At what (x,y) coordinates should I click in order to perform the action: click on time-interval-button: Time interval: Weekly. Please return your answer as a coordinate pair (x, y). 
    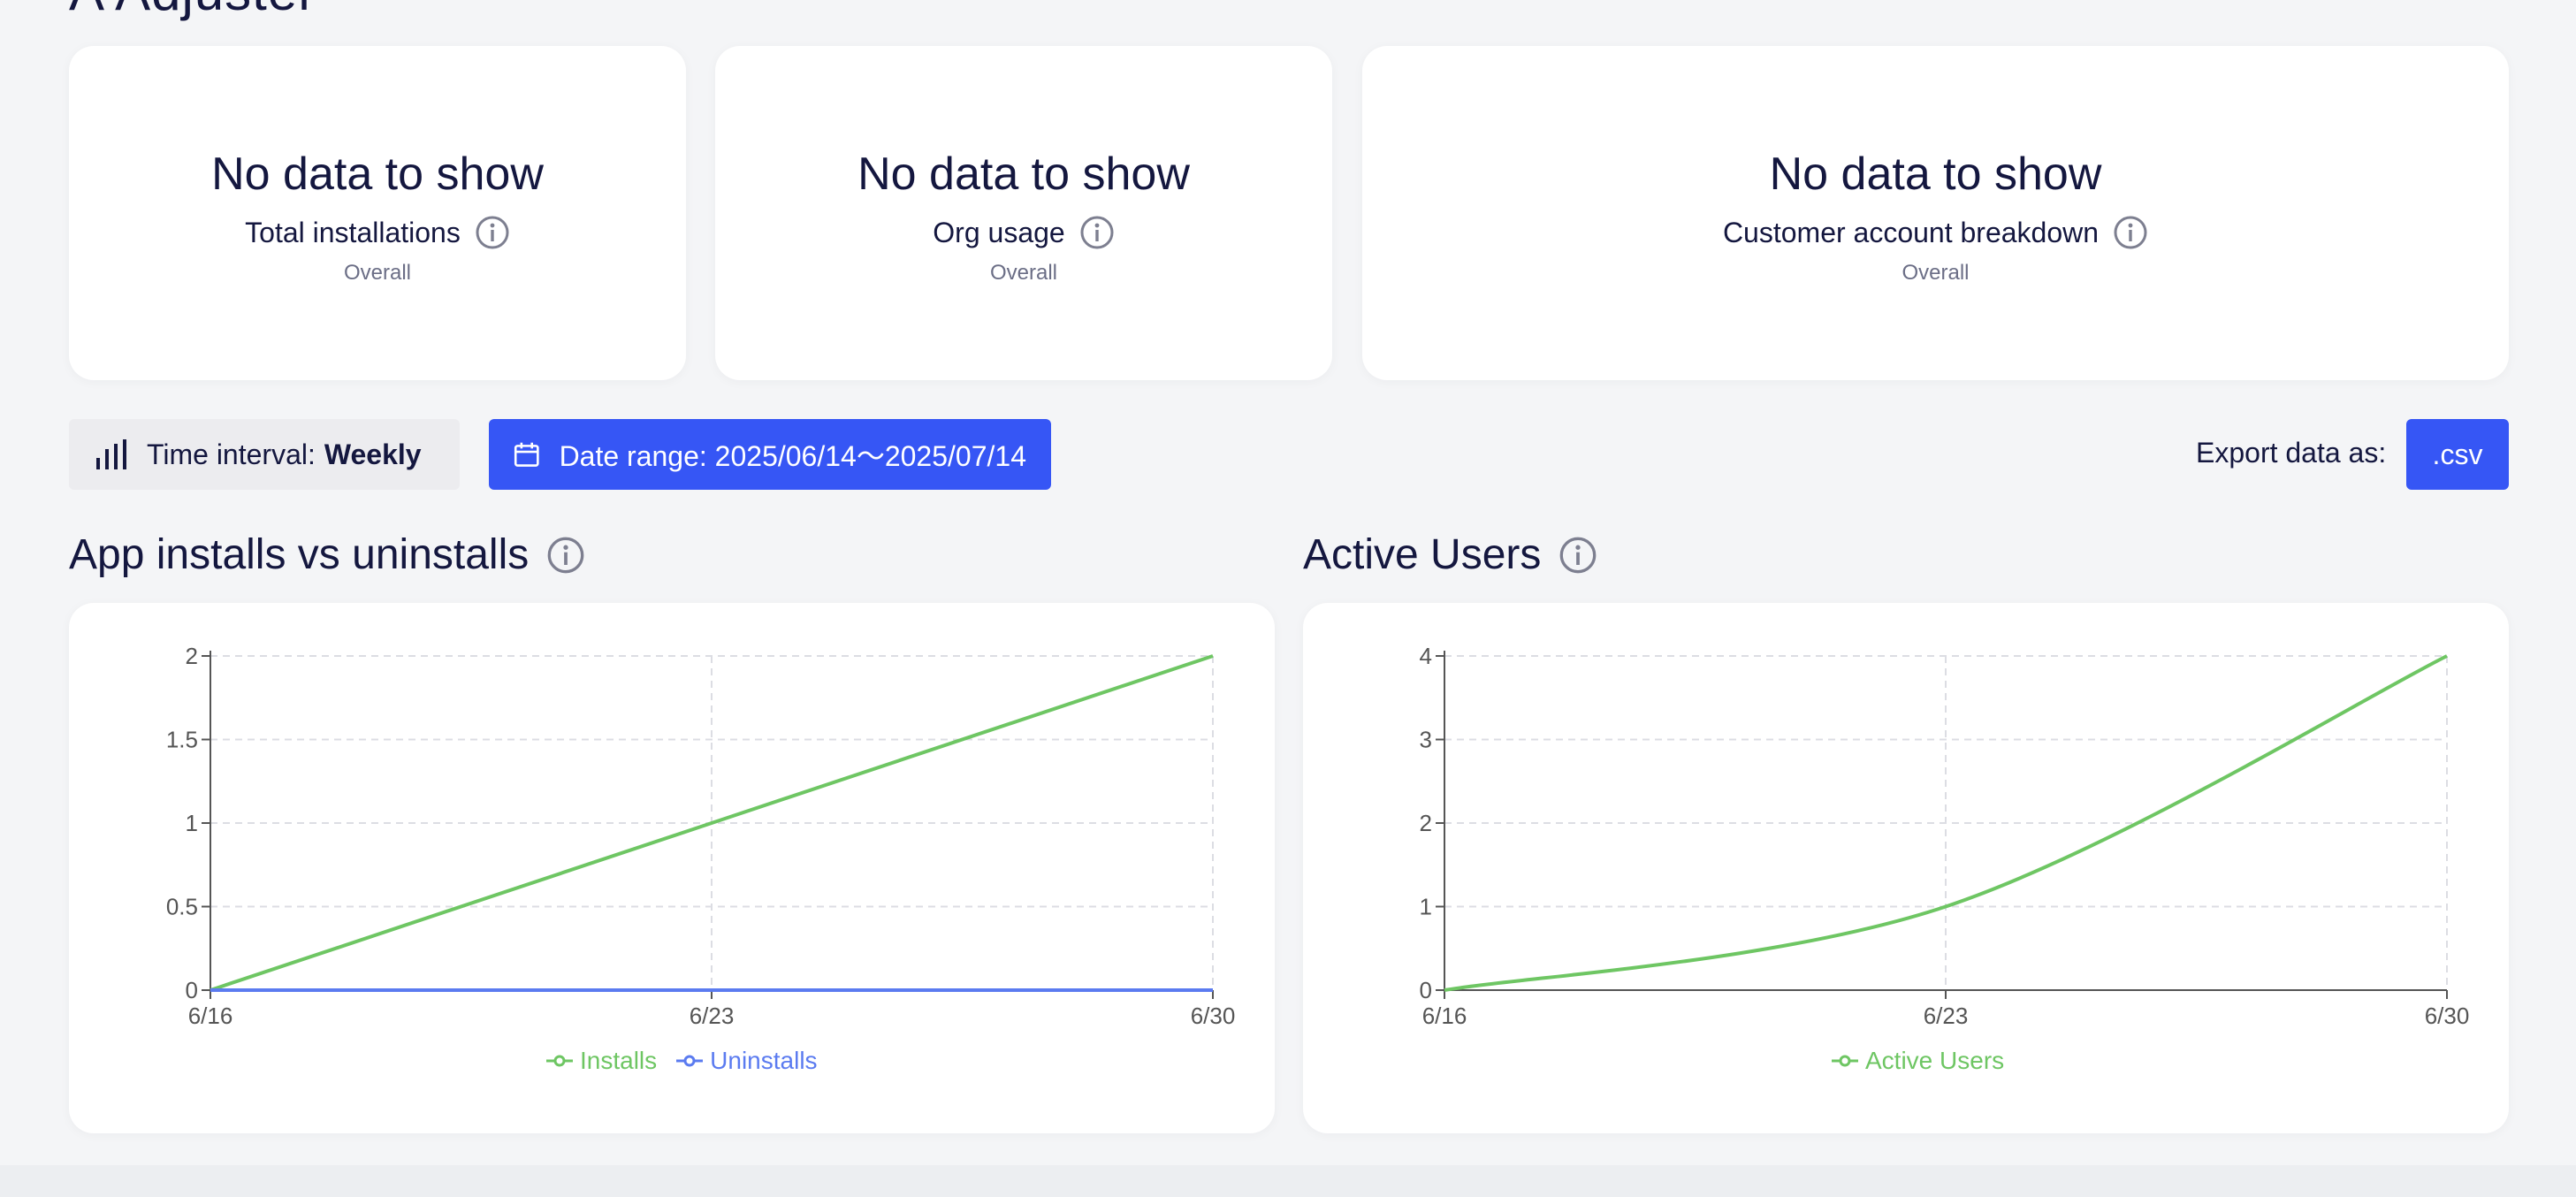
    Looking at the image, I should click on (264, 455).